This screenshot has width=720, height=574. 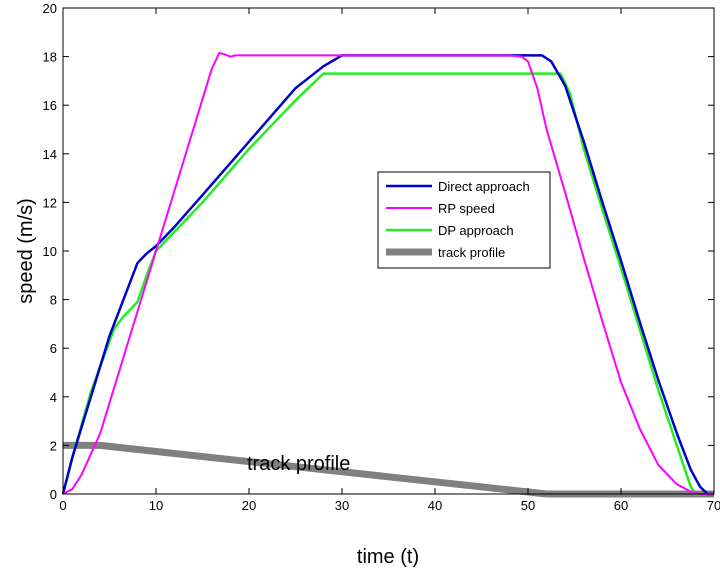 I want to click on x-tick-label: 0, so click(x=62, y=505).